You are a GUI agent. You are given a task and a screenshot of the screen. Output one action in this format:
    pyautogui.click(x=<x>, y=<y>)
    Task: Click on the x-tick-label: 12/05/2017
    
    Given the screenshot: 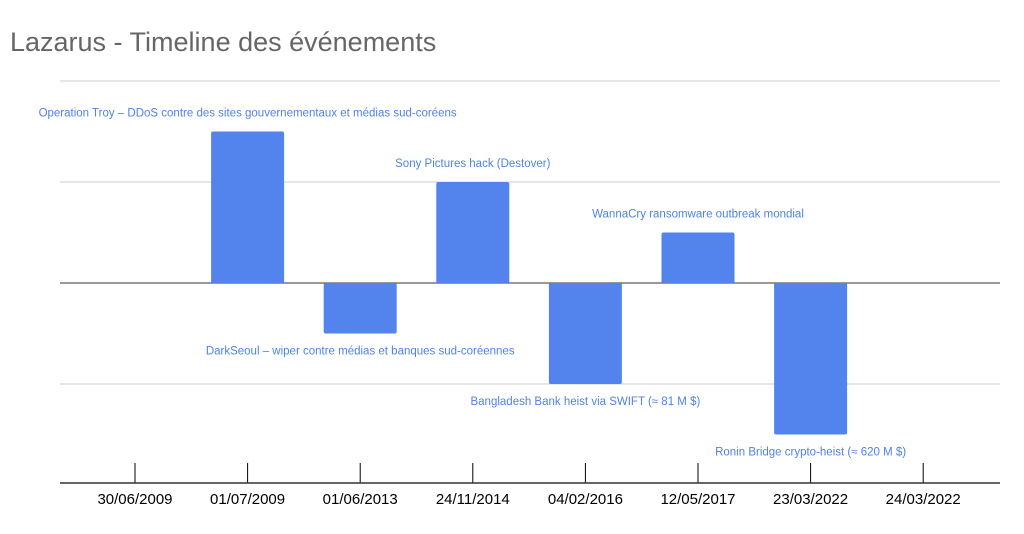 What is the action you would take?
    pyautogui.click(x=697, y=499)
    